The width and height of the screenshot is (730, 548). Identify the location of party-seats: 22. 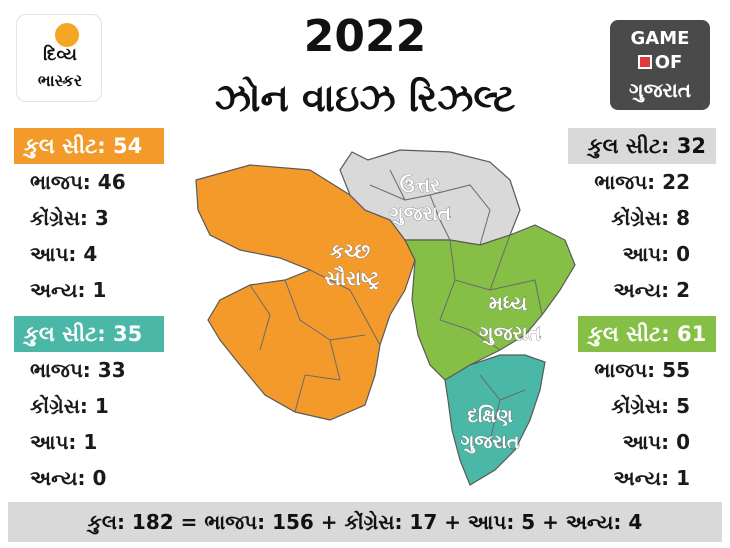
(676, 182).